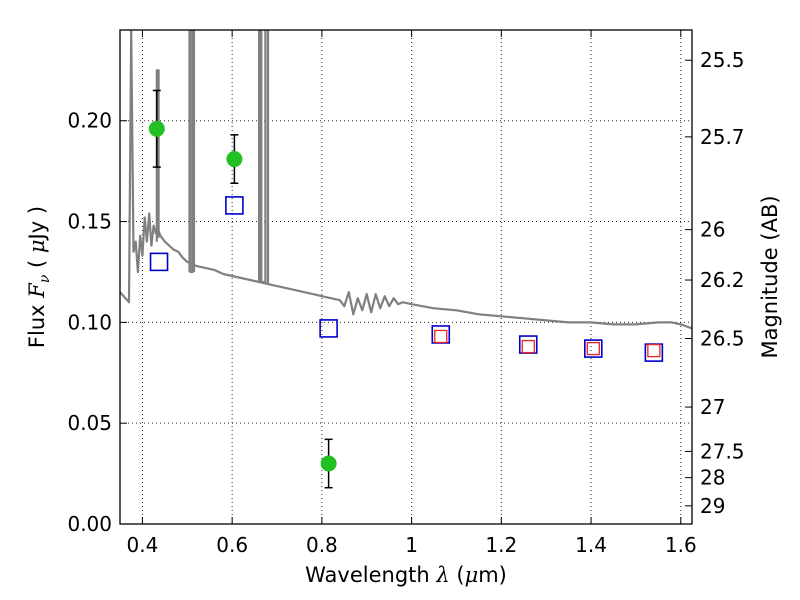 The image size is (800, 600). What do you see at coordinates (89, 322) in the screenshot?
I see `y-tick-label: 0.10` at bounding box center [89, 322].